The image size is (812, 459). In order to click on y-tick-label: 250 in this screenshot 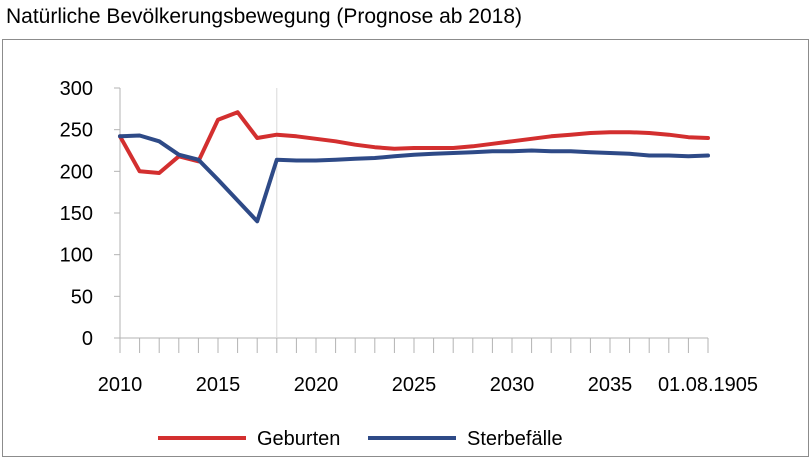, I will do `click(76, 131)`.